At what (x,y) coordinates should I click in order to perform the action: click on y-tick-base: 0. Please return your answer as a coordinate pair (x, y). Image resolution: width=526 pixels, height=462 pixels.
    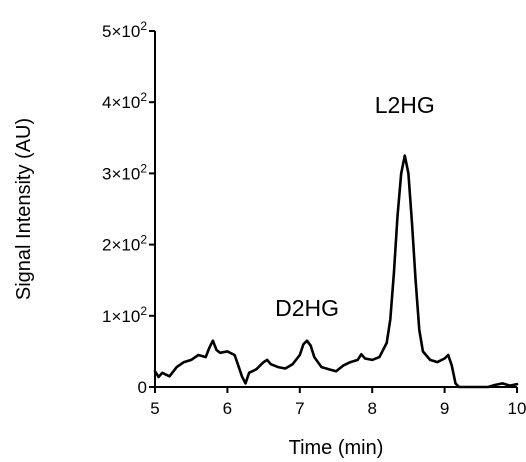
    Looking at the image, I should click on (142, 387).